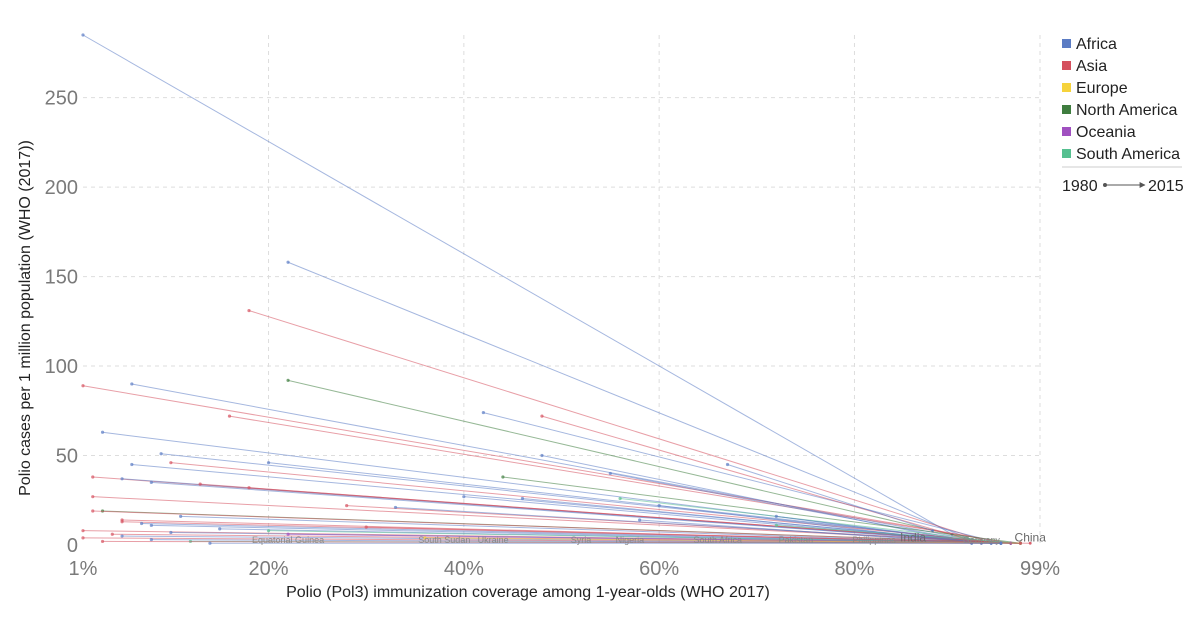 The image size is (1200, 630). What do you see at coordinates (61, 367) in the screenshot?
I see `y-tick-label-2: 100` at bounding box center [61, 367].